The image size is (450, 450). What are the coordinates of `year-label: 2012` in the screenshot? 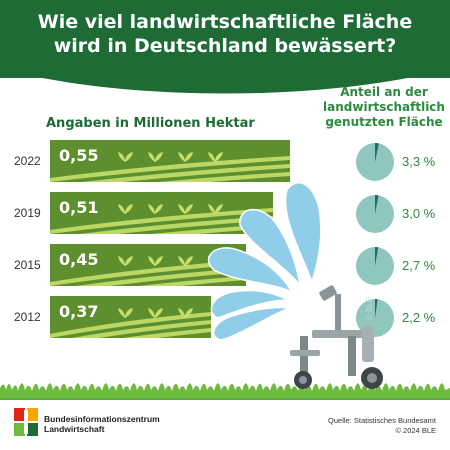 It's located at (27, 317).